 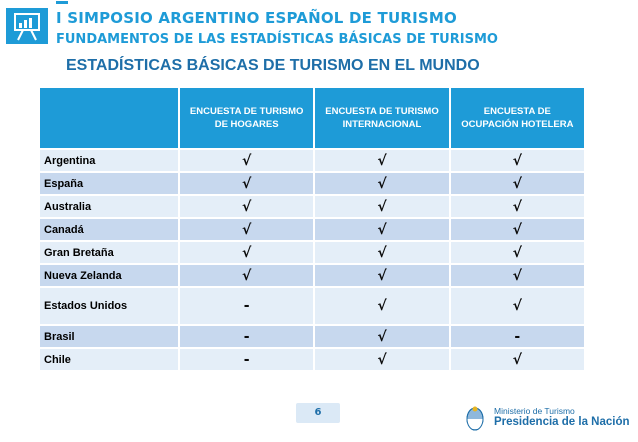 What do you see at coordinates (516, 118) in the screenshot?
I see `column-header-hotel: ENCUESTA DE OCUPACIÓN HOTELERA` at bounding box center [516, 118].